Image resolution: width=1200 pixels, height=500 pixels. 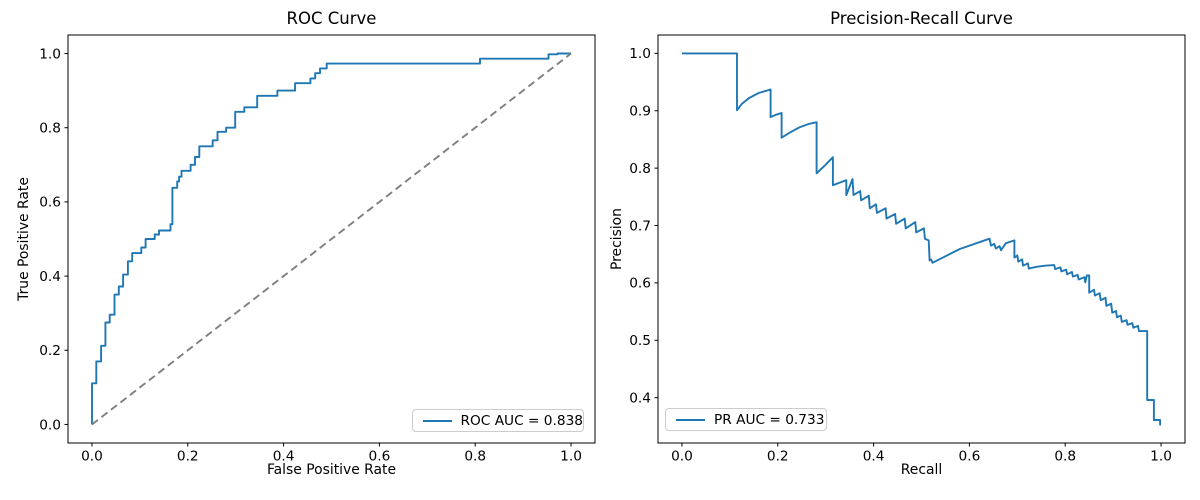 What do you see at coordinates (921, 18) in the screenshot?
I see `pr-chart-title: Precision-Recall Curve` at bounding box center [921, 18].